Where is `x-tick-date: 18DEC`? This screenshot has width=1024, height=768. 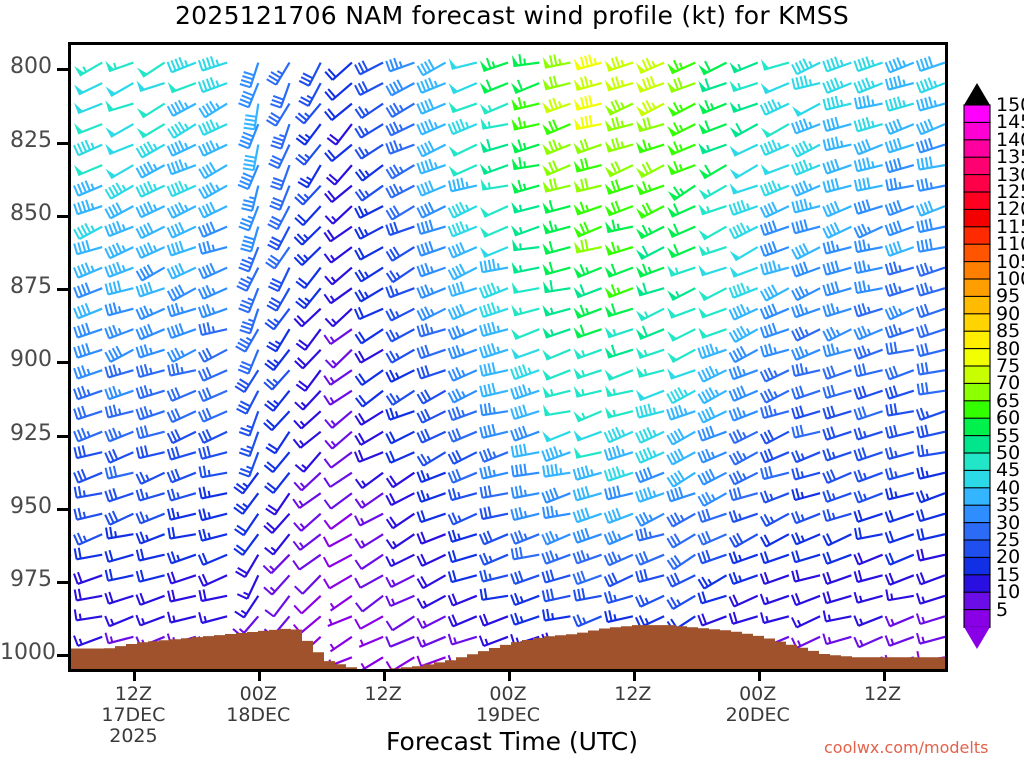
x-tick-date: 18DEC is located at coordinates (258, 715).